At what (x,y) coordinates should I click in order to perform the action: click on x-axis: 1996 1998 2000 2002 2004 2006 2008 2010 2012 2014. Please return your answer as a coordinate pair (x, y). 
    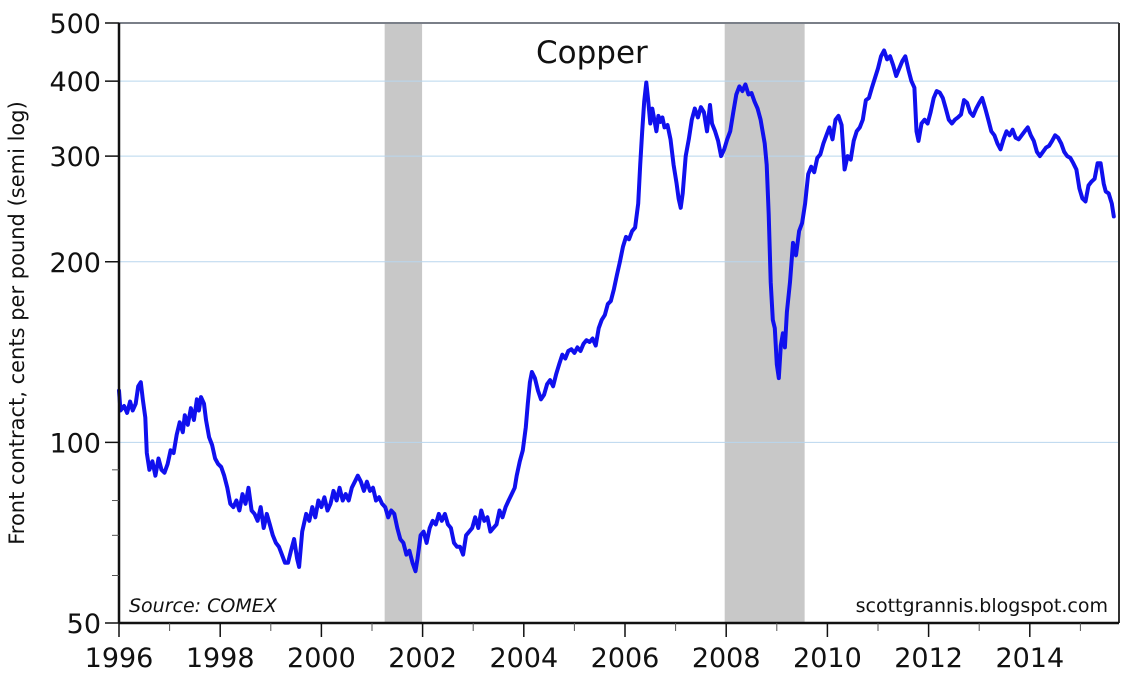
    Looking at the image, I should click on (583, 648).